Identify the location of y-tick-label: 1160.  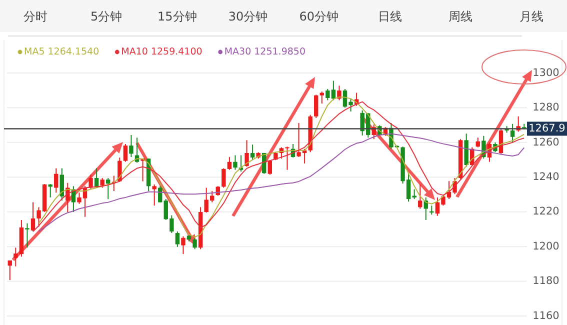
(546, 316).